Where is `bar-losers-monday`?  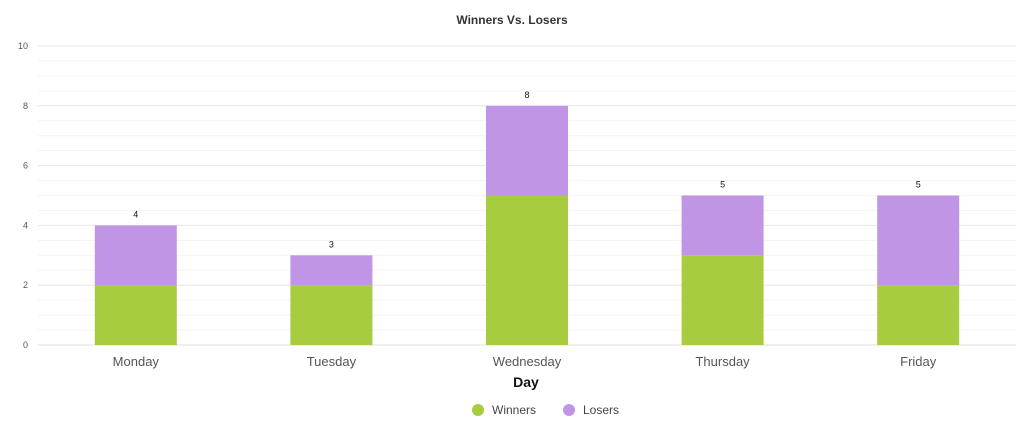 bar-losers-monday is located at coordinates (135, 255).